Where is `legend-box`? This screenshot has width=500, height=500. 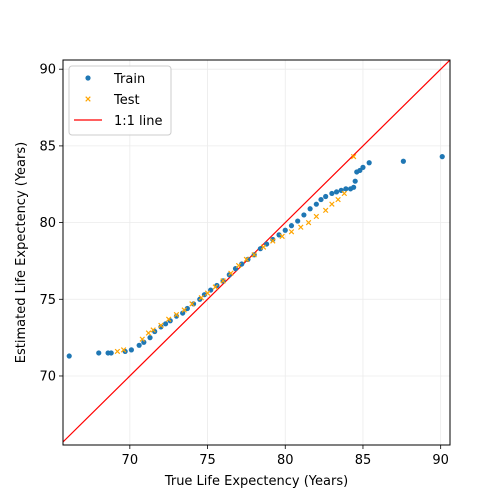
legend-box is located at coordinates (120, 100).